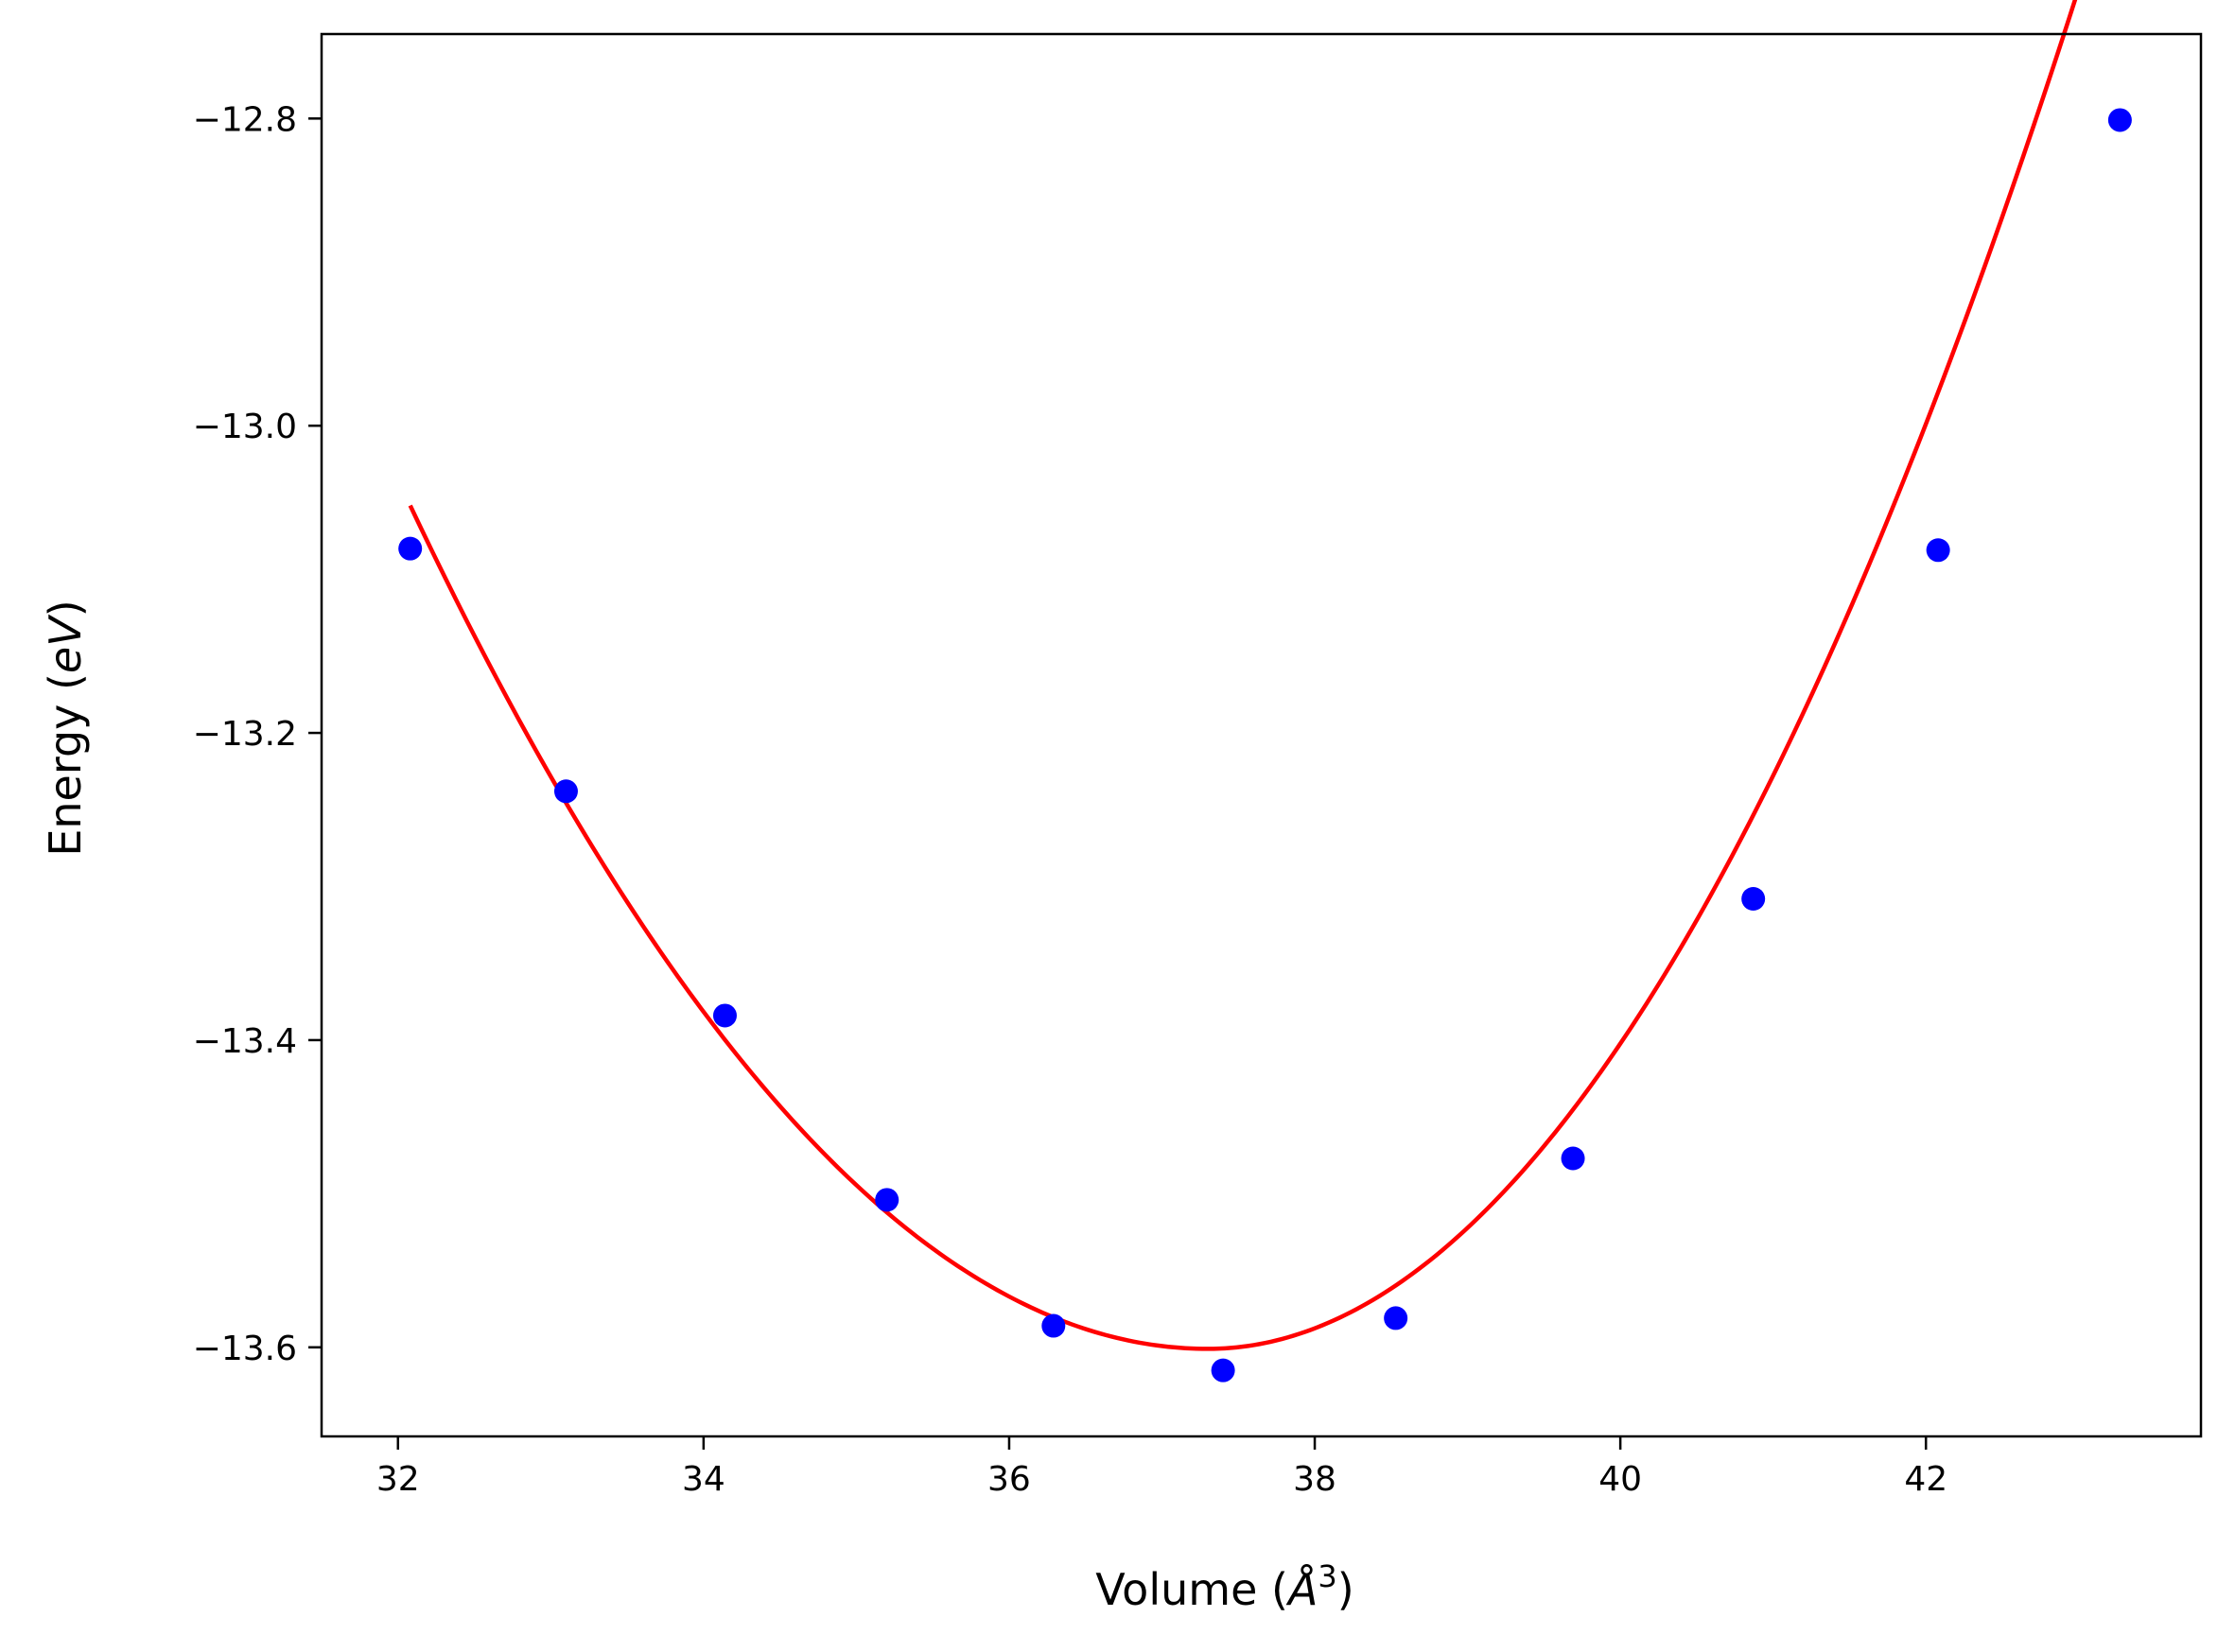 The width and height of the screenshot is (2235, 1652). Describe the element at coordinates (245, 735) in the screenshot. I see `y-tick-label: −13.2` at that location.